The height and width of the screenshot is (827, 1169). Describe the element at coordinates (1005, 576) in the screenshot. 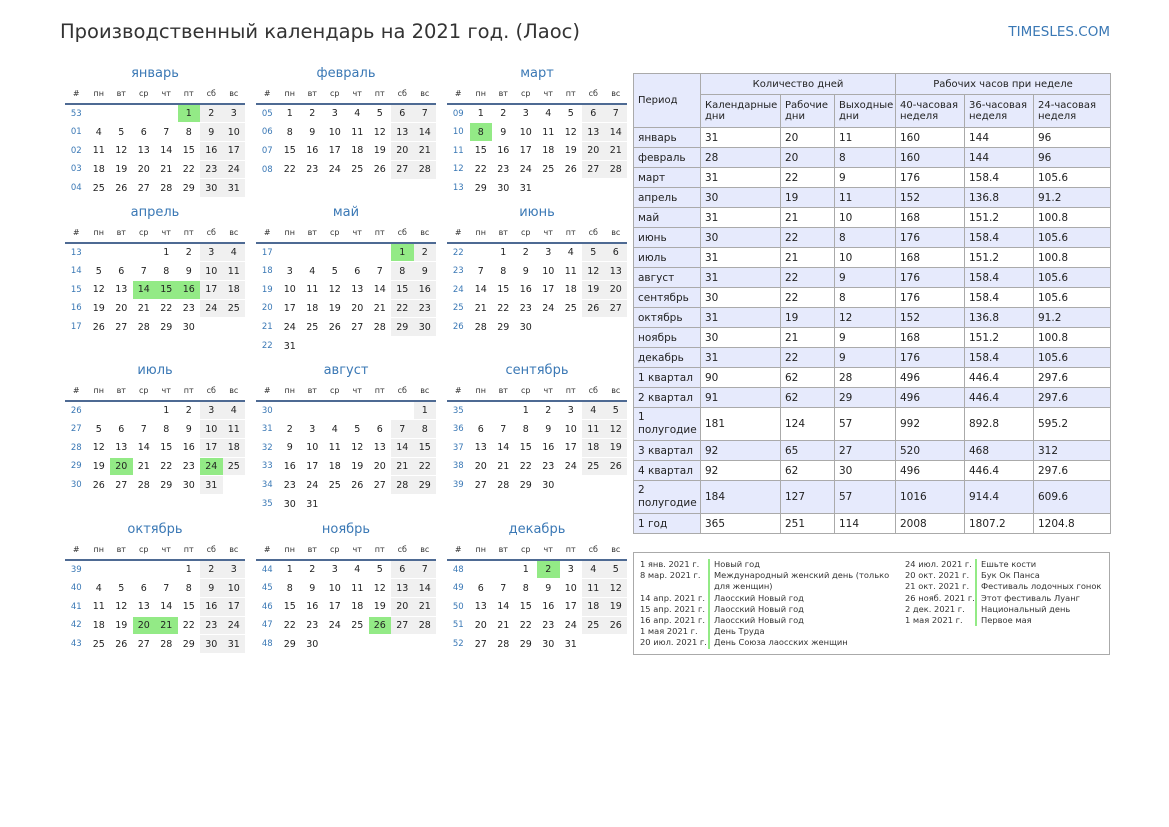

I see `holiday-item: 20 окт. 2021 г. Бук Ок Панса` at that location.